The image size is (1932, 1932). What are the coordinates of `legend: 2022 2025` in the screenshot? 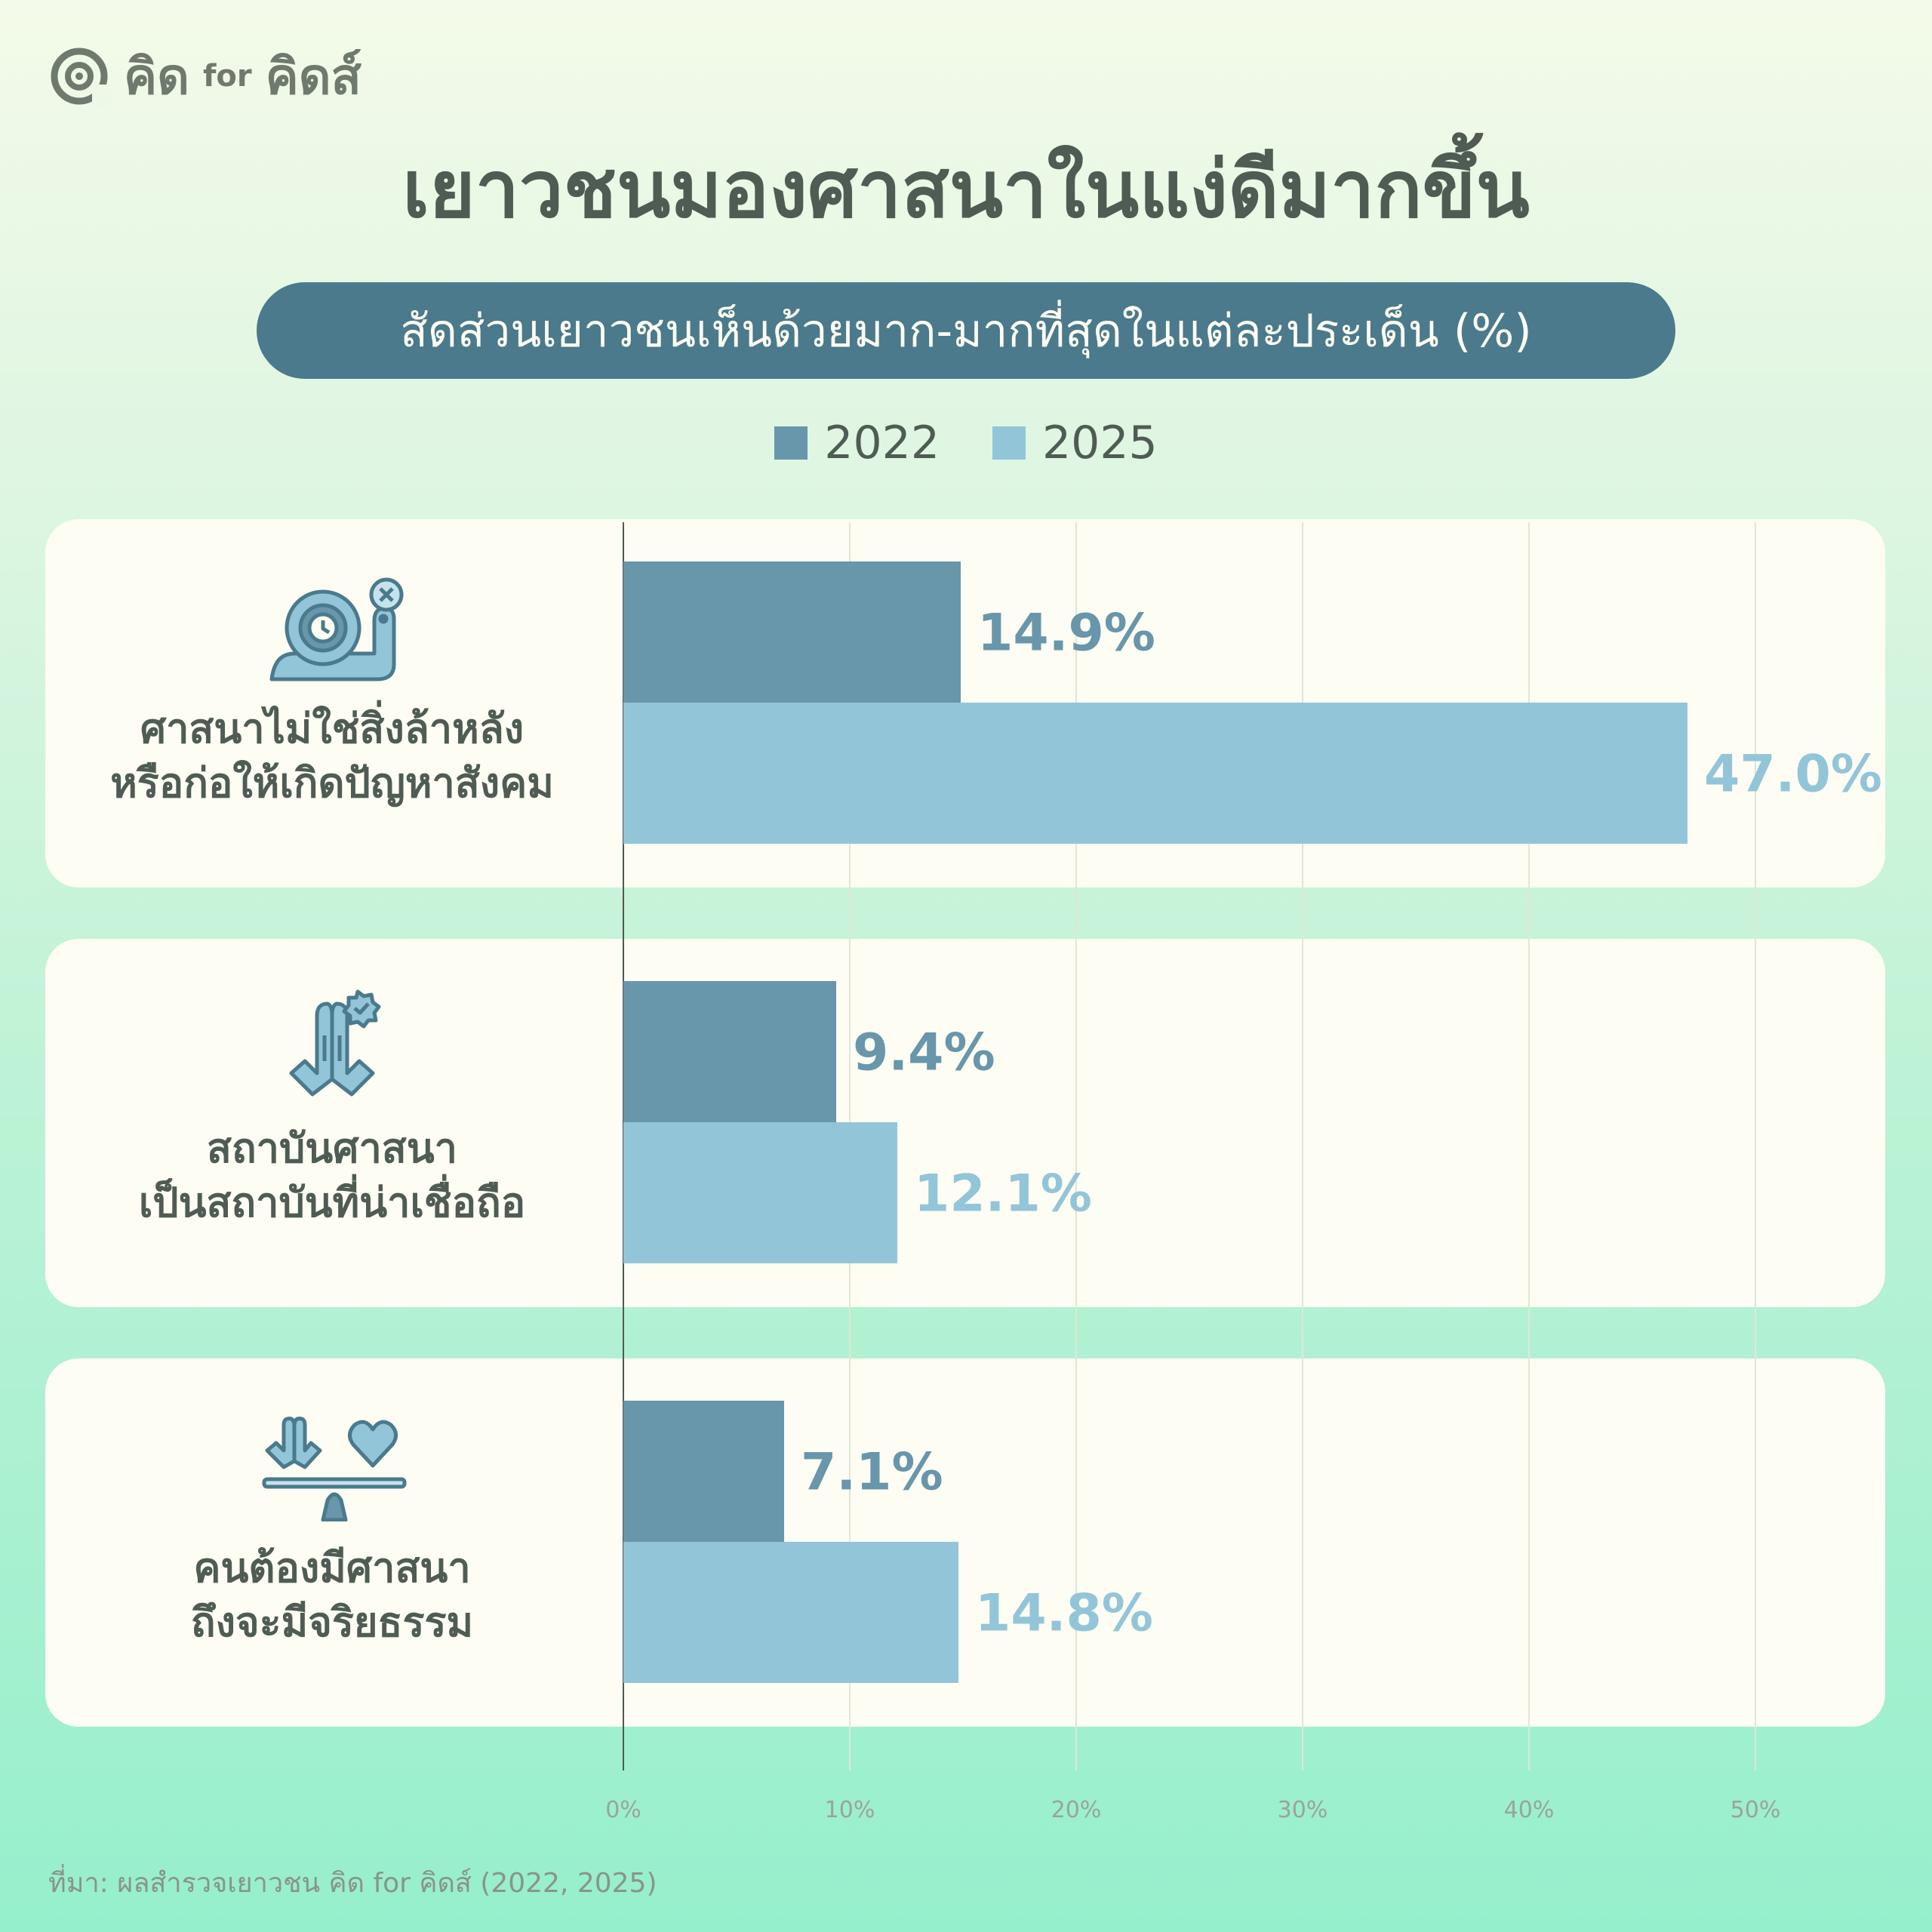 It's located at (966, 443).